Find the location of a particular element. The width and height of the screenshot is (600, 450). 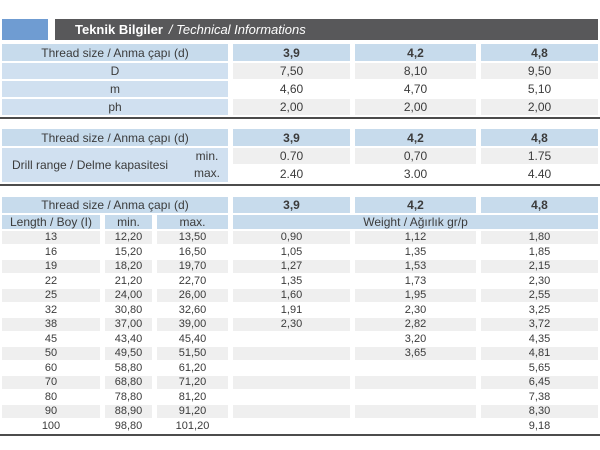

max-cell: 61,20 is located at coordinates (192, 367).